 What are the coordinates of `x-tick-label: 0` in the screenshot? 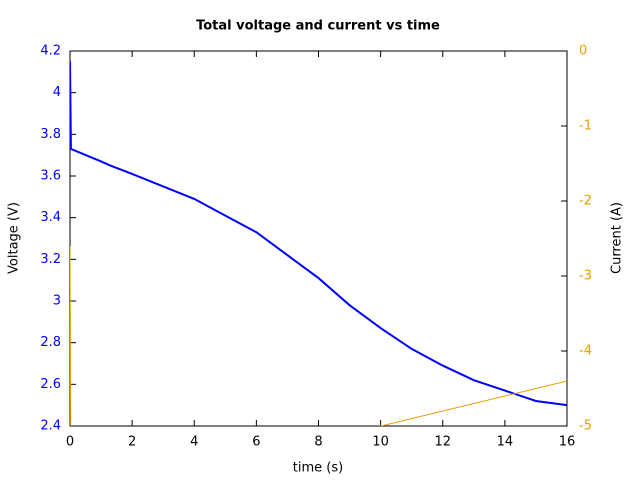 It's located at (70, 442).